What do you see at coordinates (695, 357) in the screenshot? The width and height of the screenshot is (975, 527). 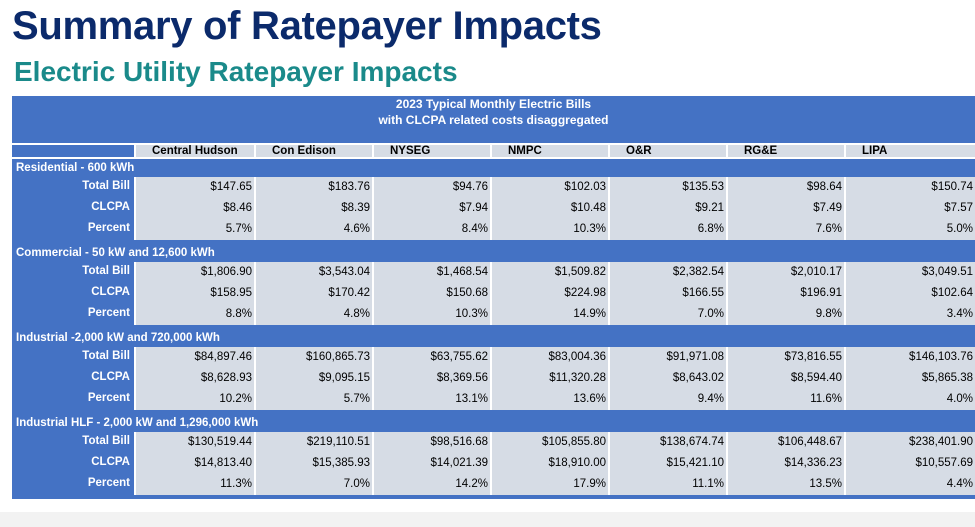 I see `value: $91,971.08` at bounding box center [695, 357].